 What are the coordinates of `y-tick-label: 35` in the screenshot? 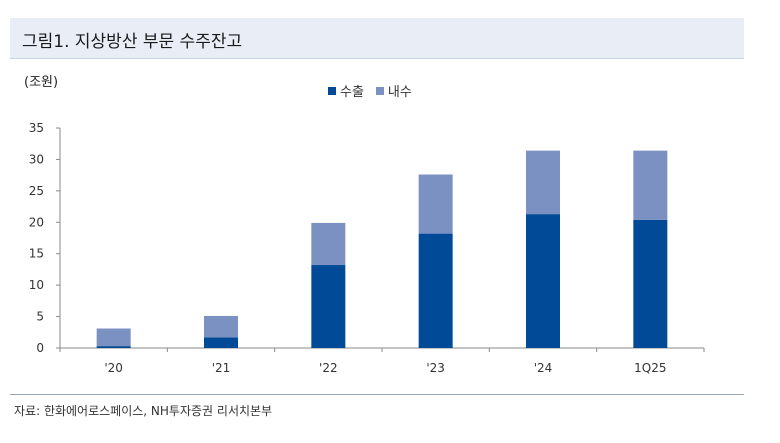 It's located at (36, 128).